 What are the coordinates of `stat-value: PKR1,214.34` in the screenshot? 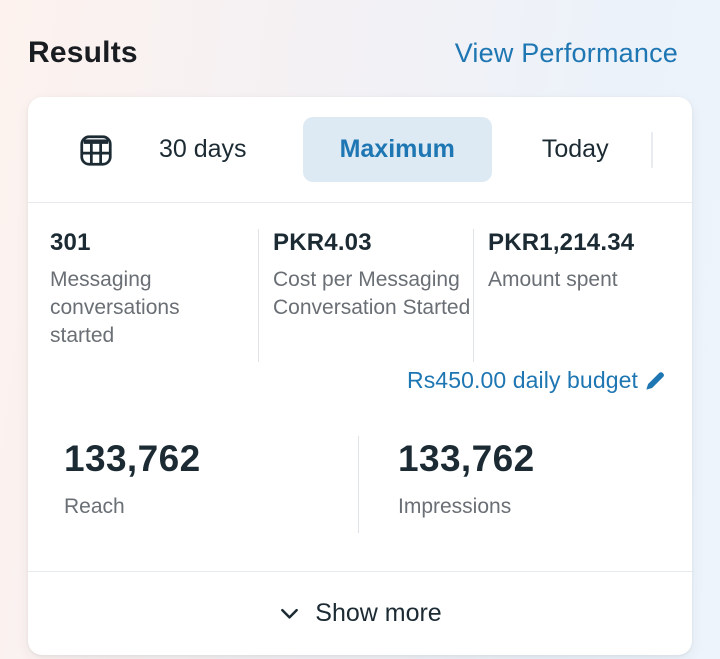 It's located at (561, 242).